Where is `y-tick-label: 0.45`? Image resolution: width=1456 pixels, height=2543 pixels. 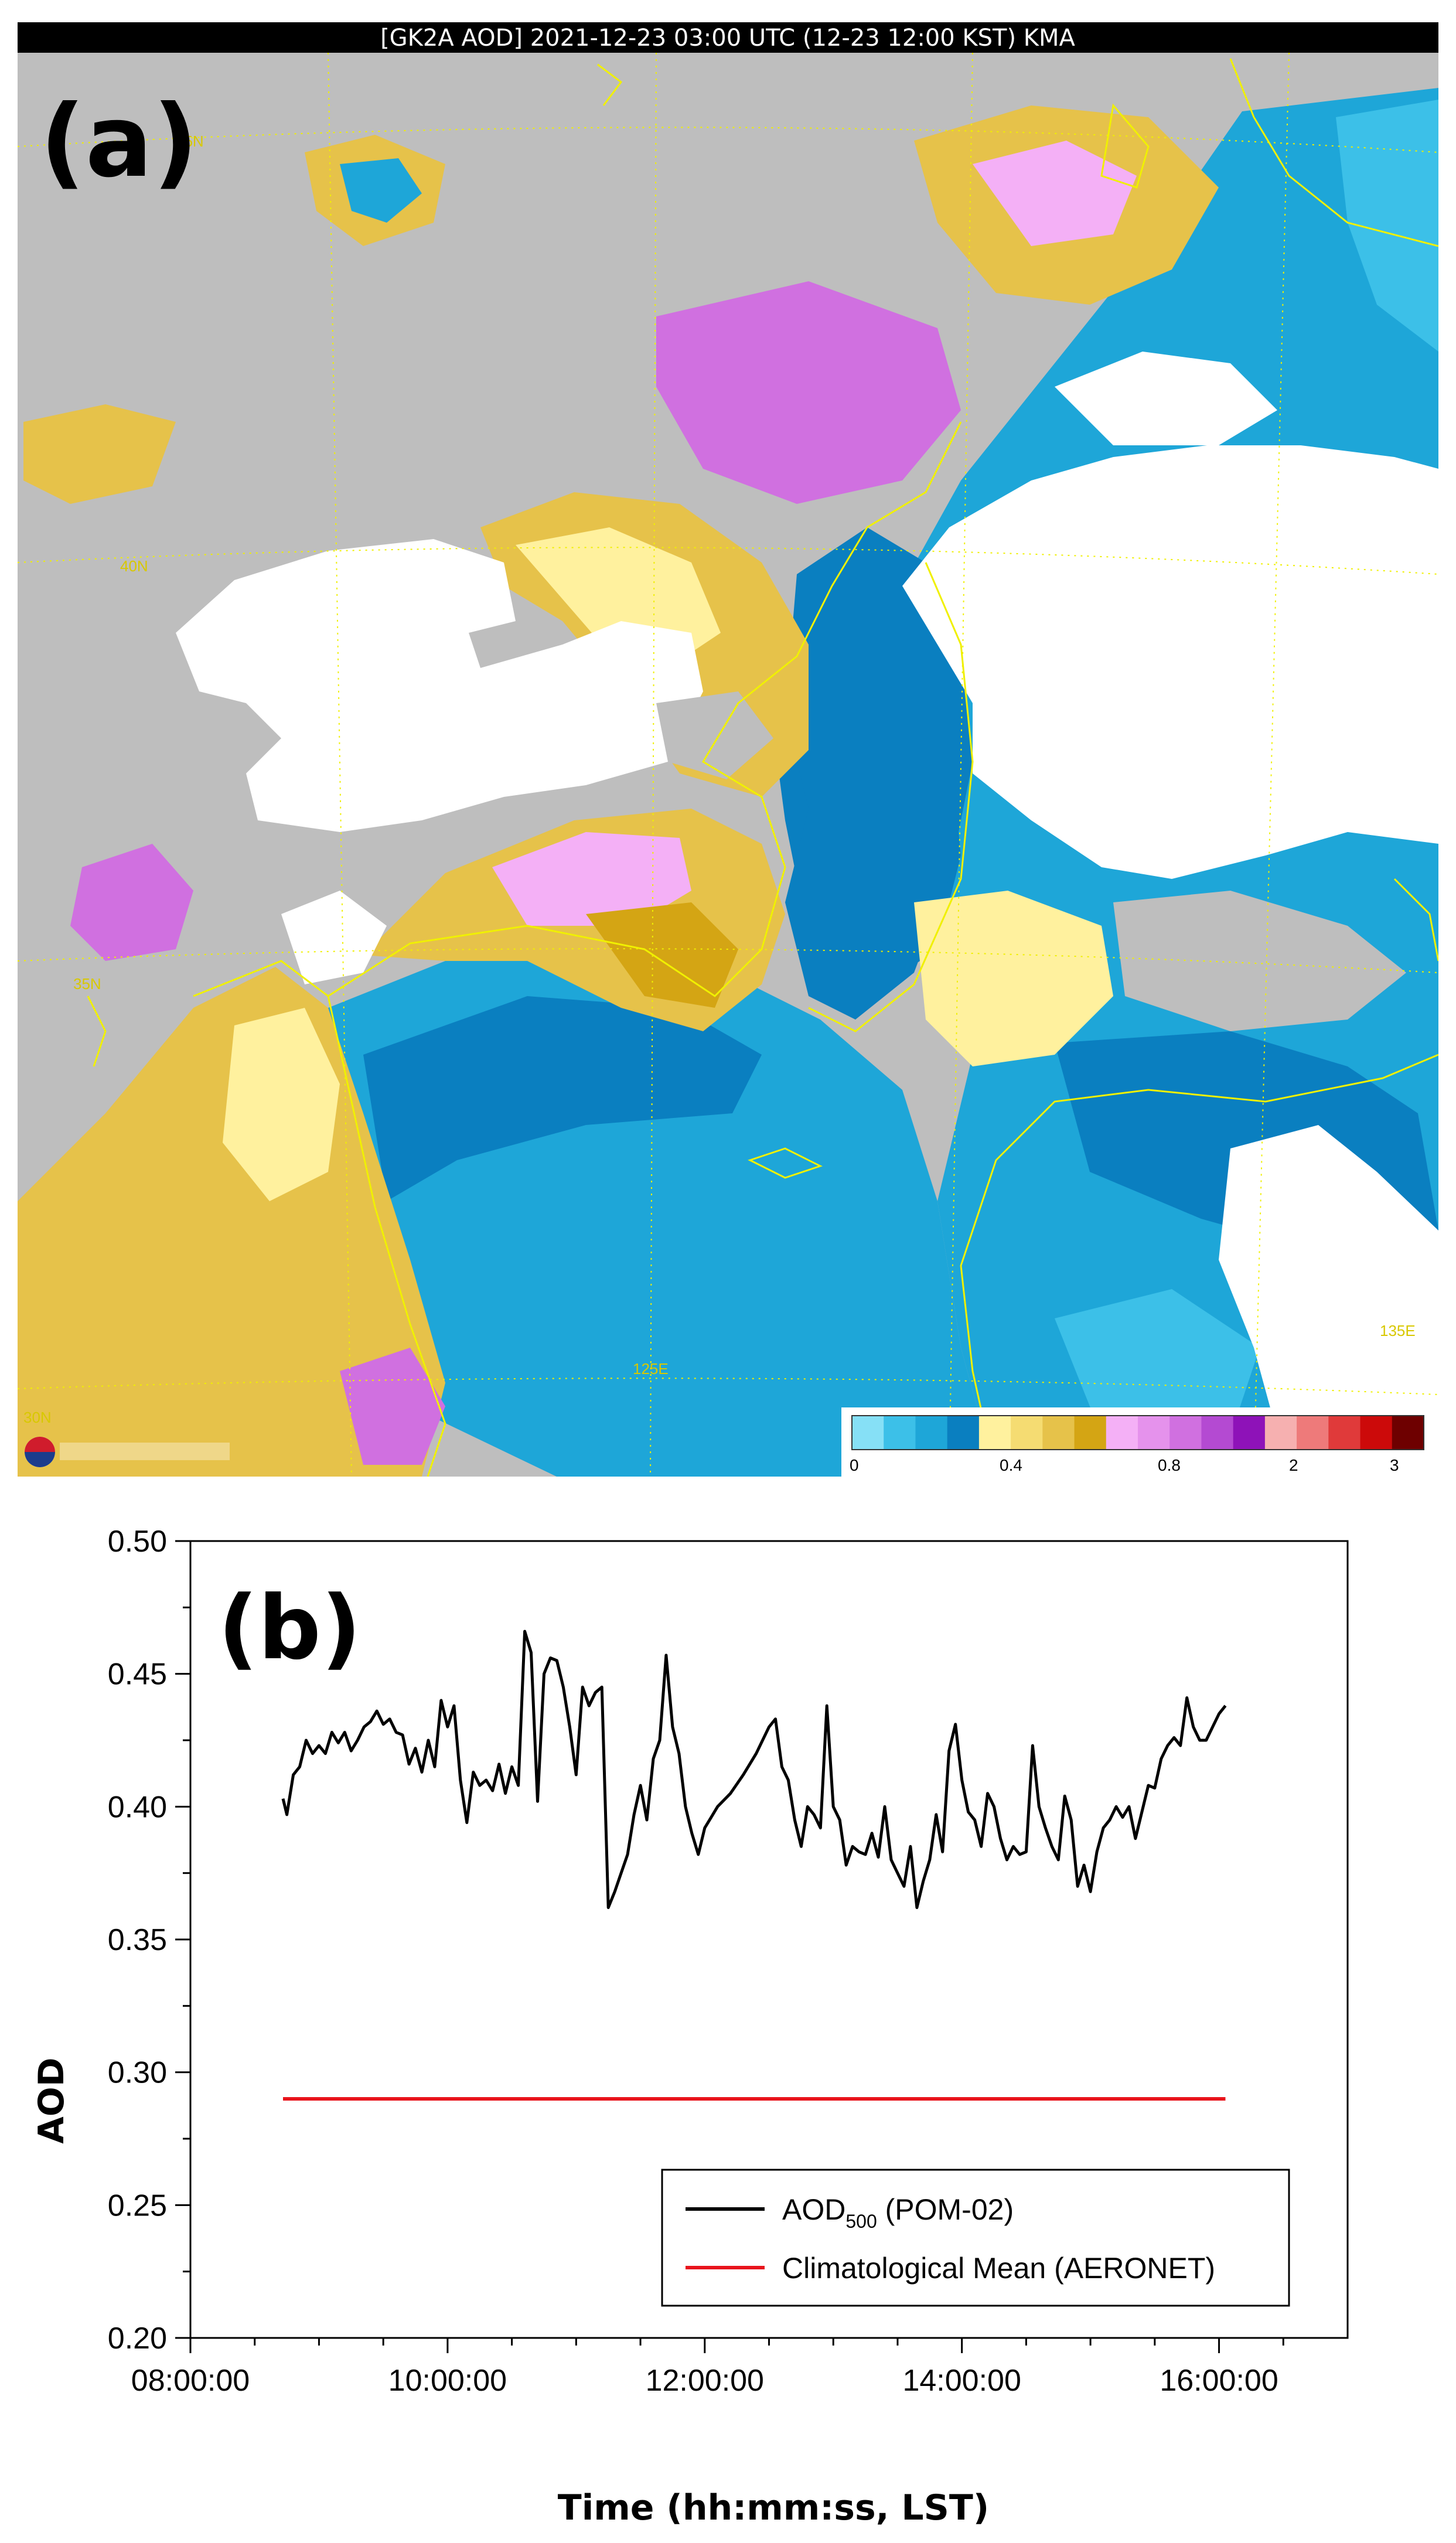
y-tick-label: 0.45 is located at coordinates (137, 1675).